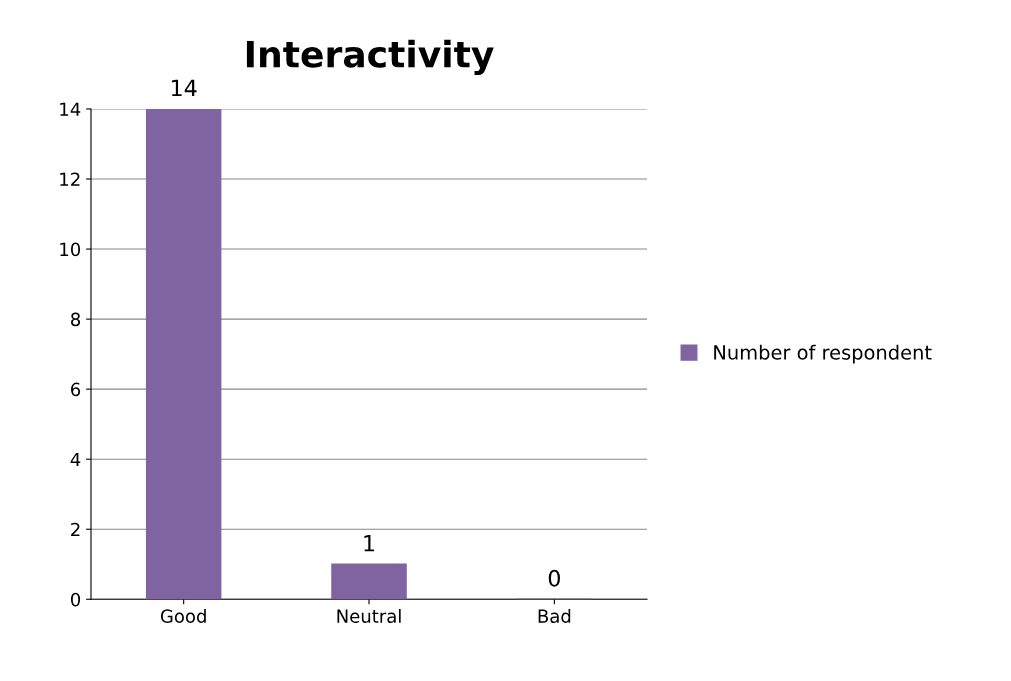 Image resolution: width=1011 pixels, height=681 pixels. Describe the element at coordinates (75, 599) in the screenshot. I see `y-tick-label: 0` at that location.